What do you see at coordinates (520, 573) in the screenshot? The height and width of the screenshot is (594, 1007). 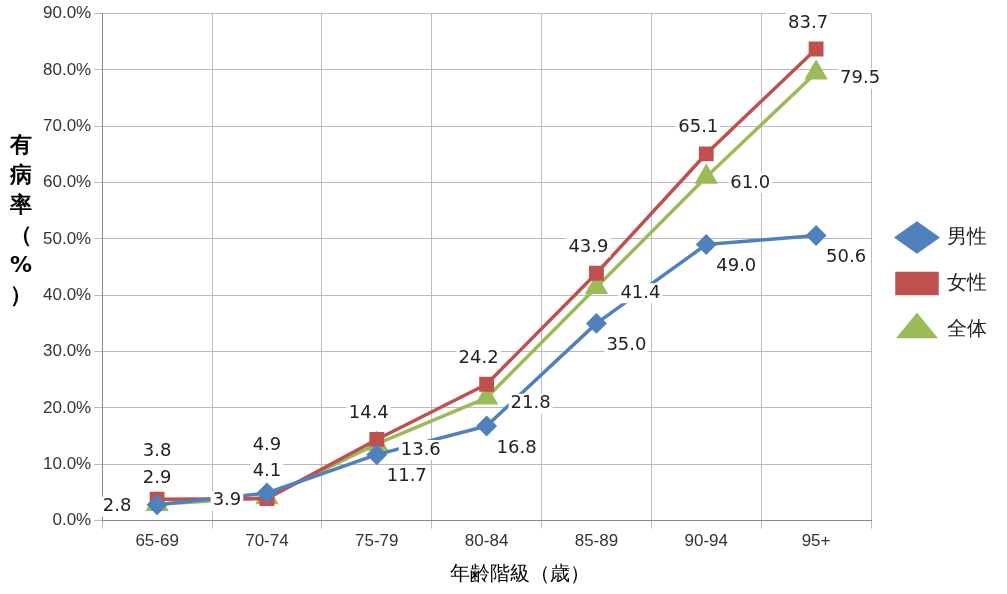 I see `x-axis-title: 年齢階級（歳）` at bounding box center [520, 573].